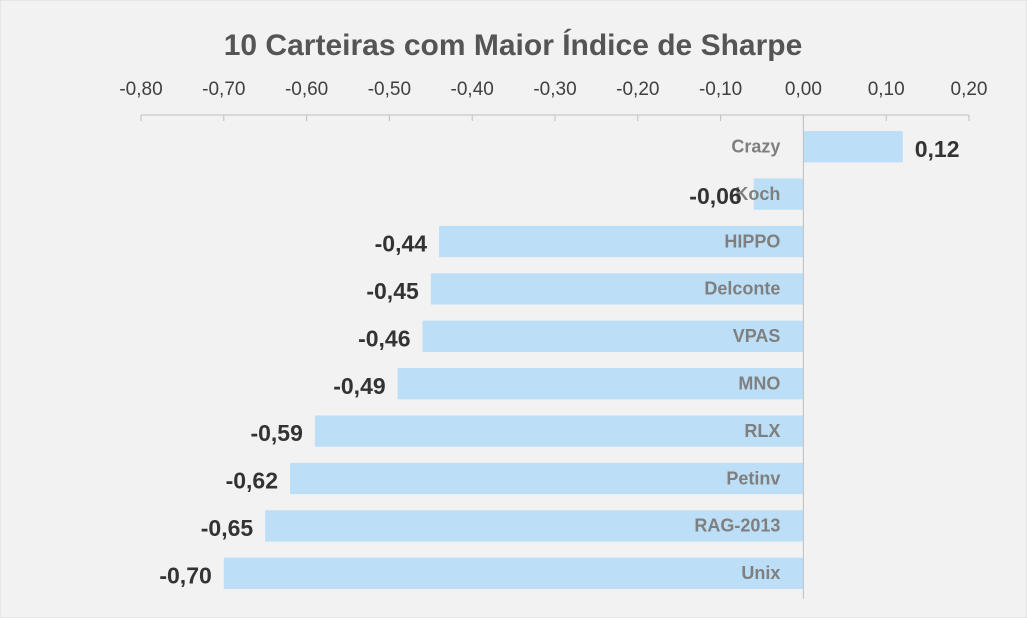 This screenshot has height=618, width=1027. Describe the element at coordinates (513, 45) in the screenshot. I see `chart-title: 10 Carteiras com Maior Índice de Sharpe` at that location.